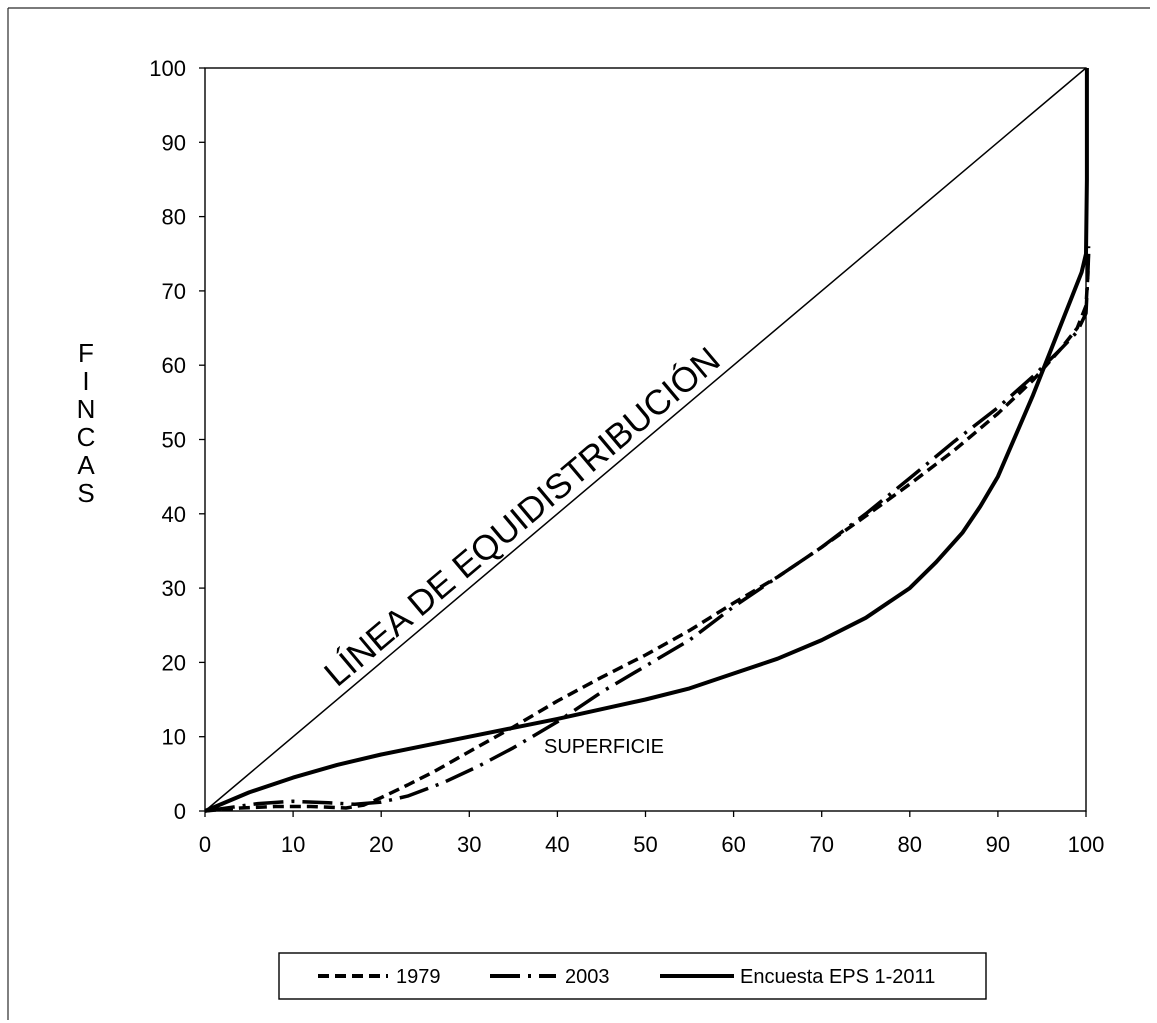 This screenshot has height=1023, width=1157. I want to click on x-tick-label: 60, so click(733, 844).